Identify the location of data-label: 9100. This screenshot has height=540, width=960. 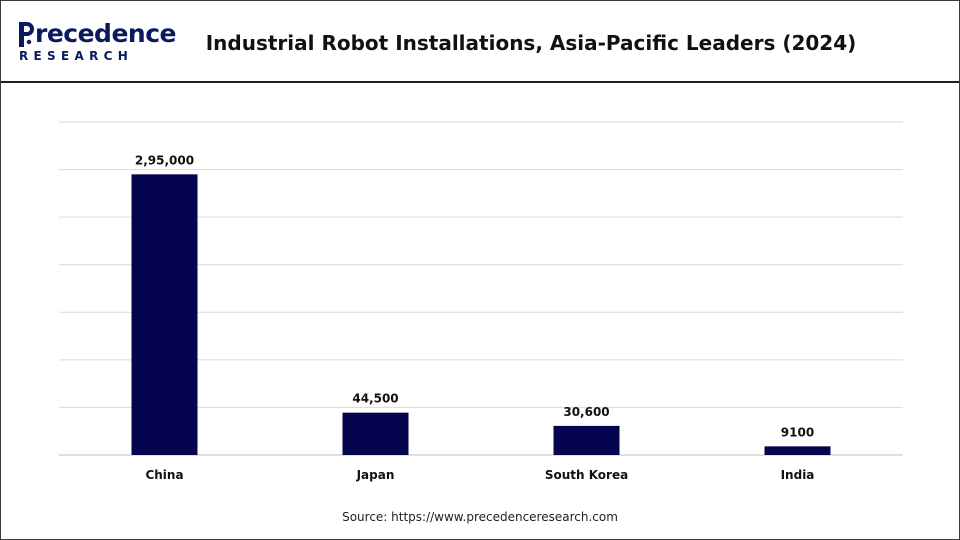
(797, 432).